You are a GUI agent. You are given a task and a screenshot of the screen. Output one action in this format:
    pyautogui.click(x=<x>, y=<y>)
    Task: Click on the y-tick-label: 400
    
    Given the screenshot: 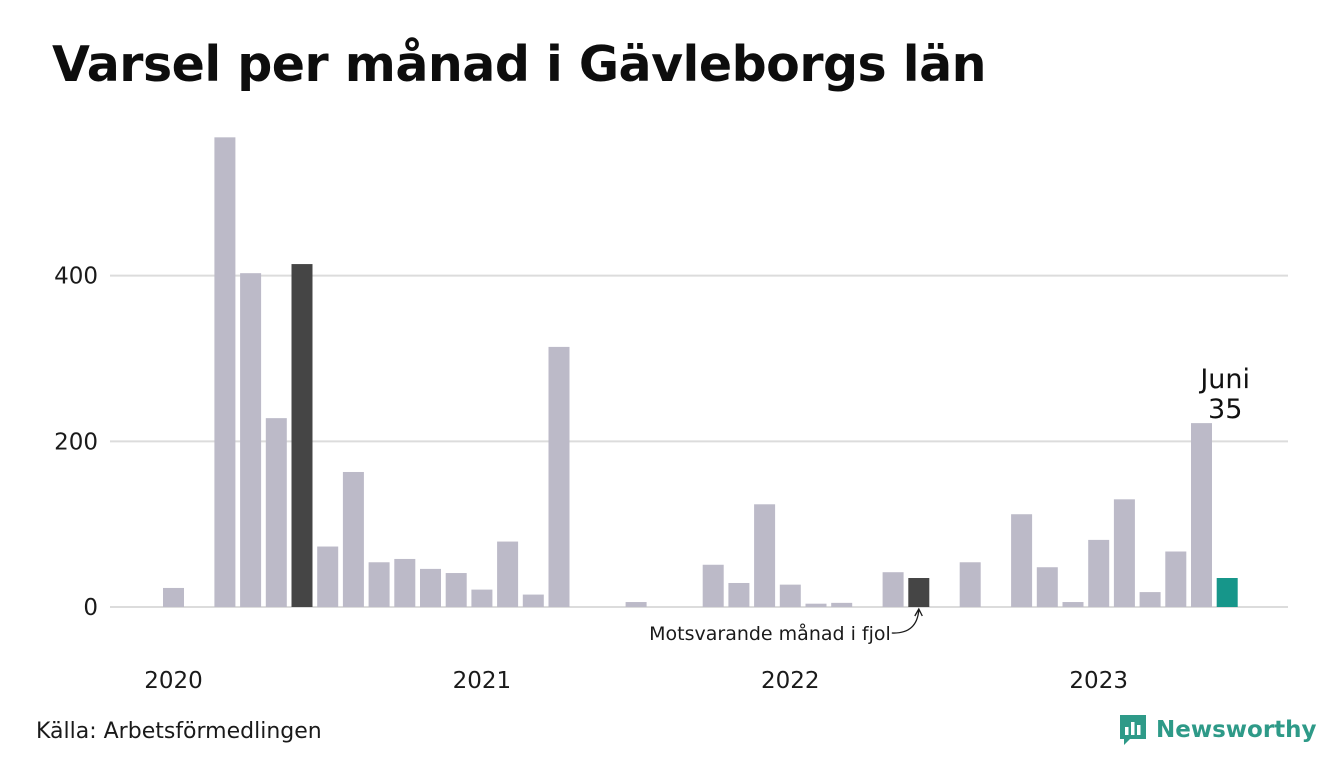 What is the action you would take?
    pyautogui.click(x=76, y=277)
    